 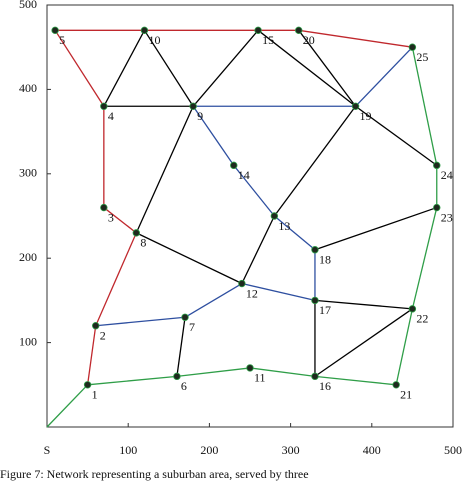 What do you see at coordinates (28, 173) in the screenshot?
I see `y-tick-label: 300` at bounding box center [28, 173].